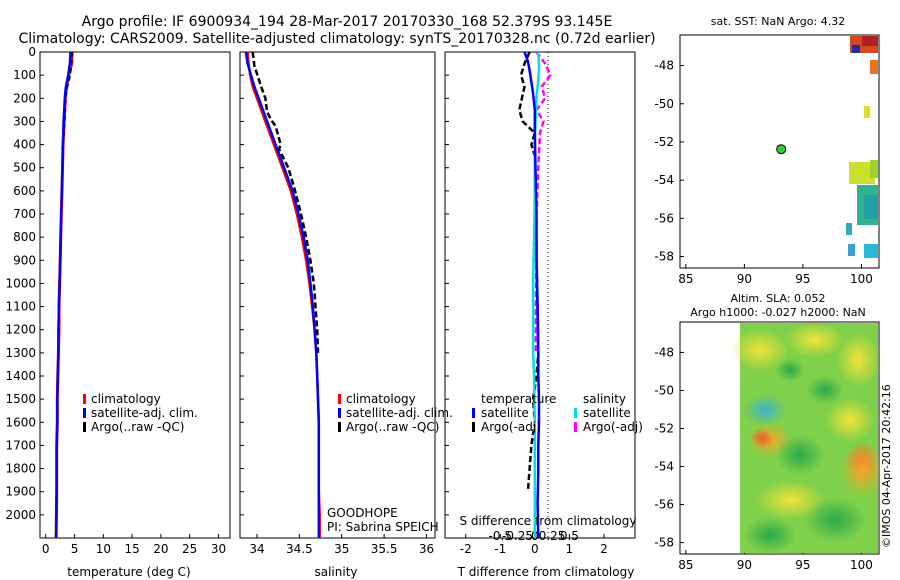 Image resolution: width=900 pixels, height=580 pixels. What do you see at coordinates (24, 121) in the screenshot?
I see `depth-tick-label: 300` at bounding box center [24, 121].